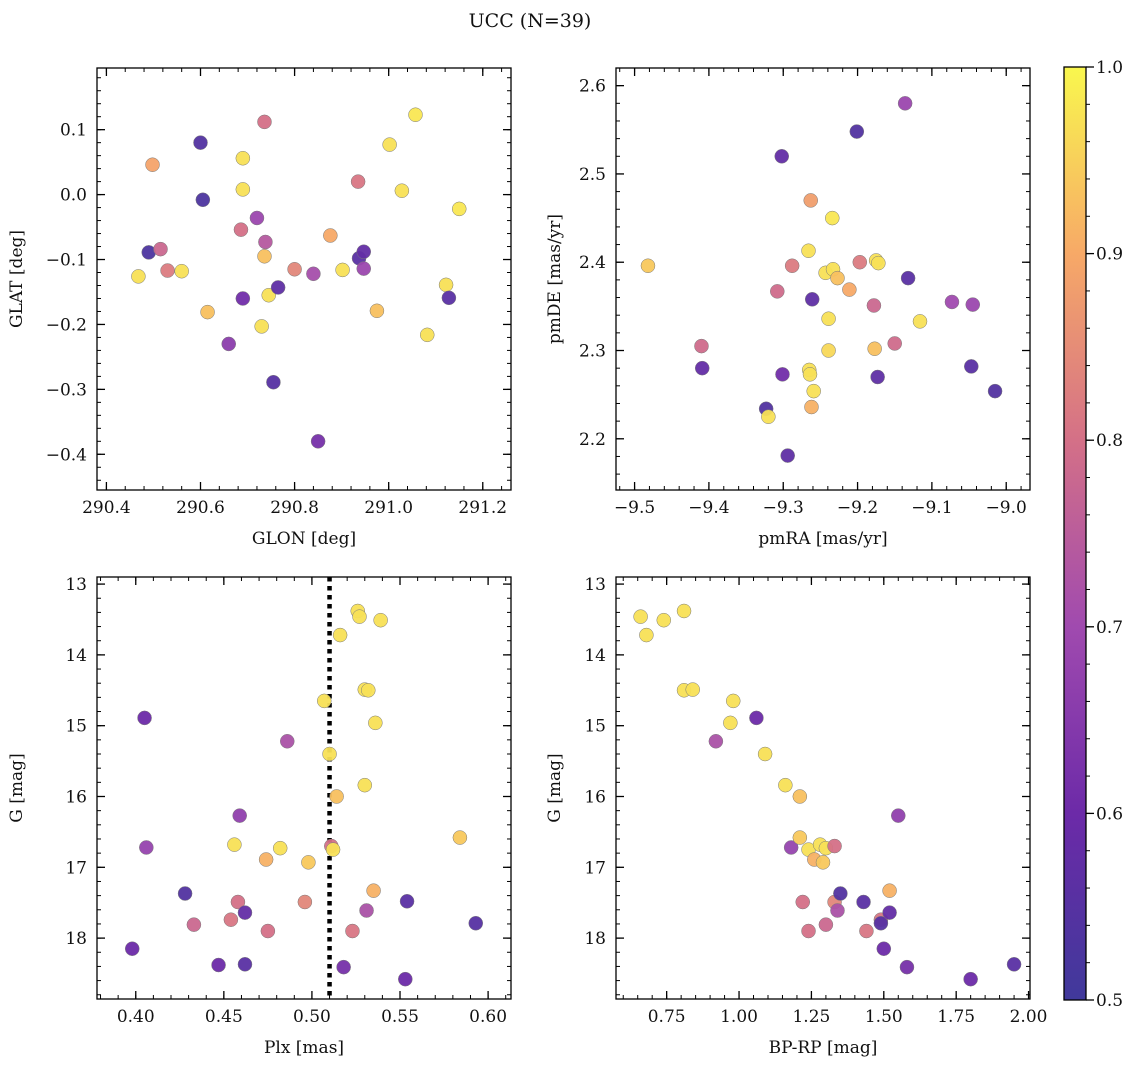 Image resolution: width=1136 pixels, height=1067 pixels. Describe the element at coordinates (857, 508) in the screenshot. I see `x-tick-label: −9.2` at that location.